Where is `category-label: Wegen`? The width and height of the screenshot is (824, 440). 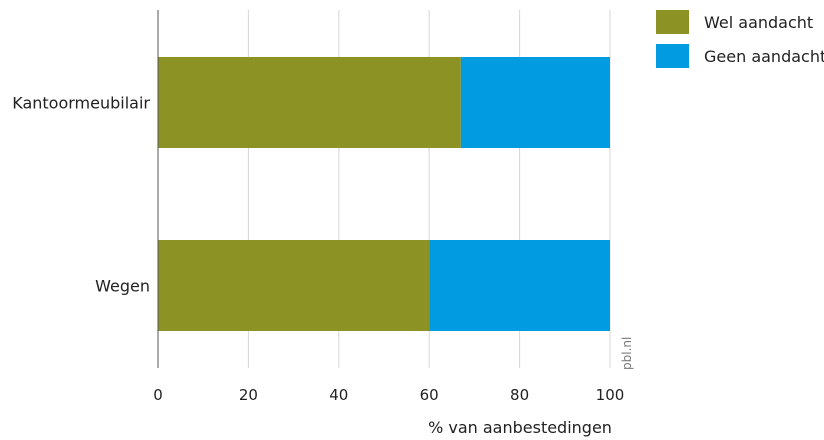
category-label: Wegen is located at coordinates (122, 286).